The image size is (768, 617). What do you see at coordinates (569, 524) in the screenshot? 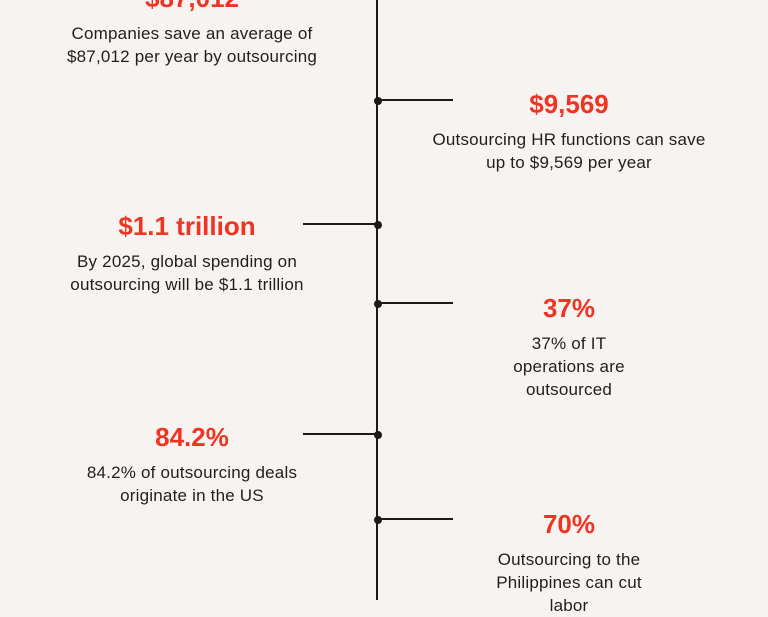
I see `stat-value: 70%` at bounding box center [569, 524].